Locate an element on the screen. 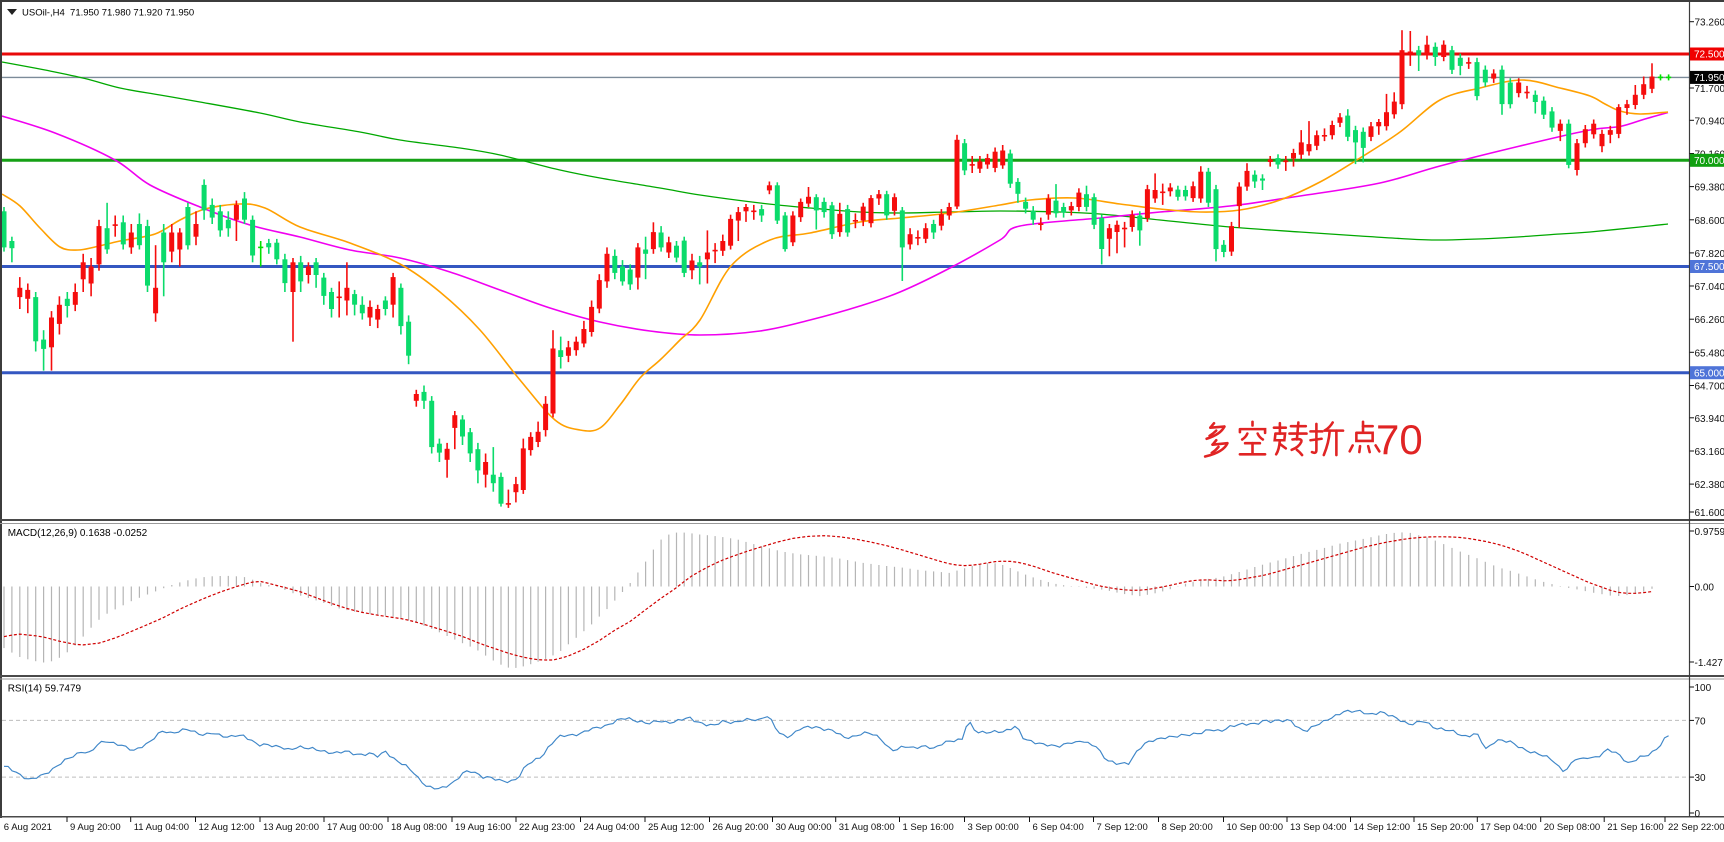  svg-text: 26 Aug 20:00 is located at coordinates (741, 827).